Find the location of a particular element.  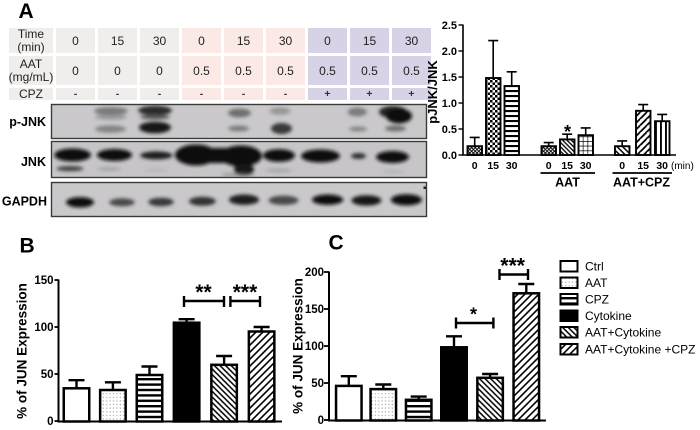

svg-text: B is located at coordinates (27, 246).